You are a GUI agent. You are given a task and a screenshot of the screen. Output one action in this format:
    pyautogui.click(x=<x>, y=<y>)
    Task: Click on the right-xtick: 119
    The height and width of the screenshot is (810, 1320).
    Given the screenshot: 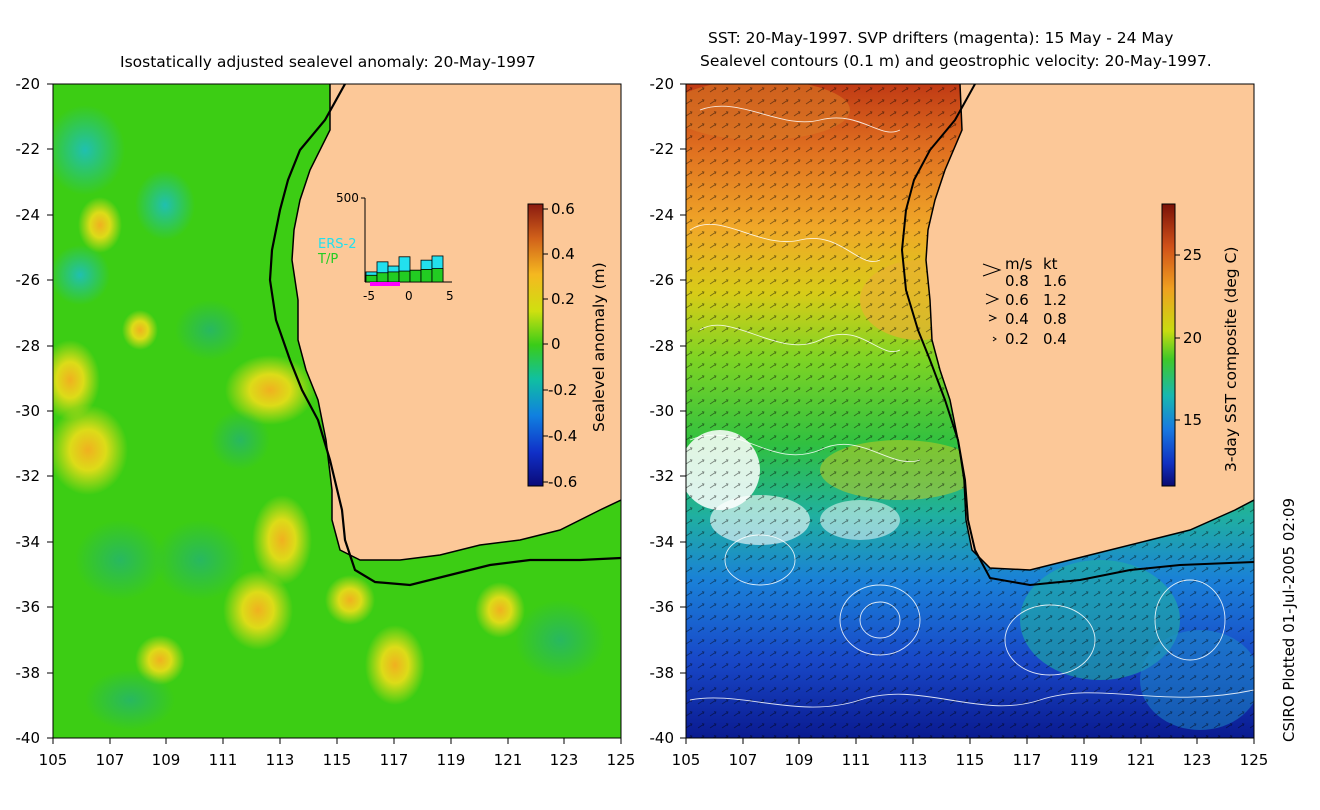 What is the action you would take?
    pyautogui.click(x=1084, y=760)
    